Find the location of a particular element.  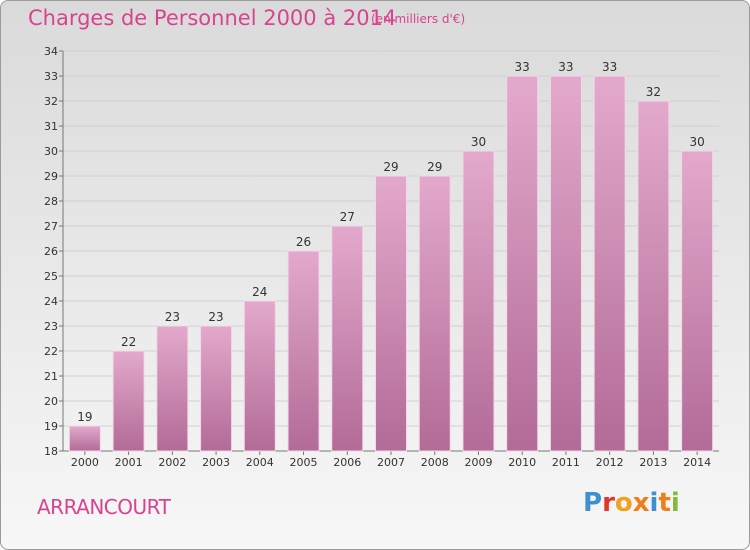

logo-letter: P is located at coordinates (593, 503).